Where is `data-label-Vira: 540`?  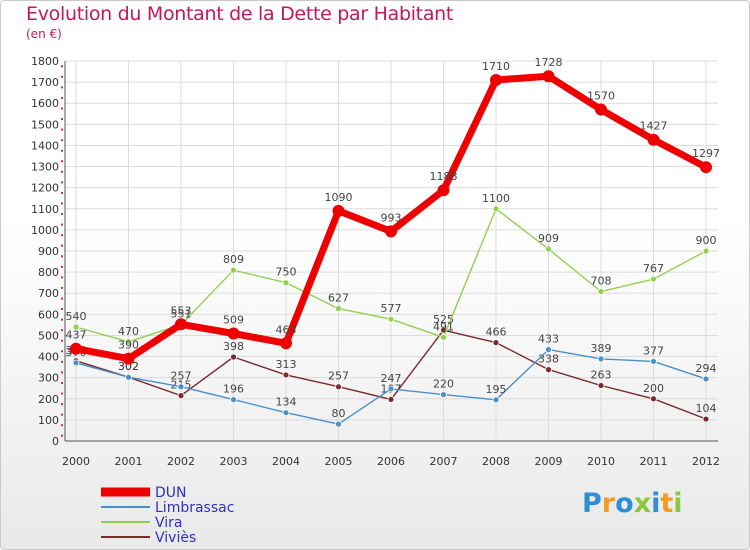
data-label-Vira: 540 is located at coordinates (76, 316).